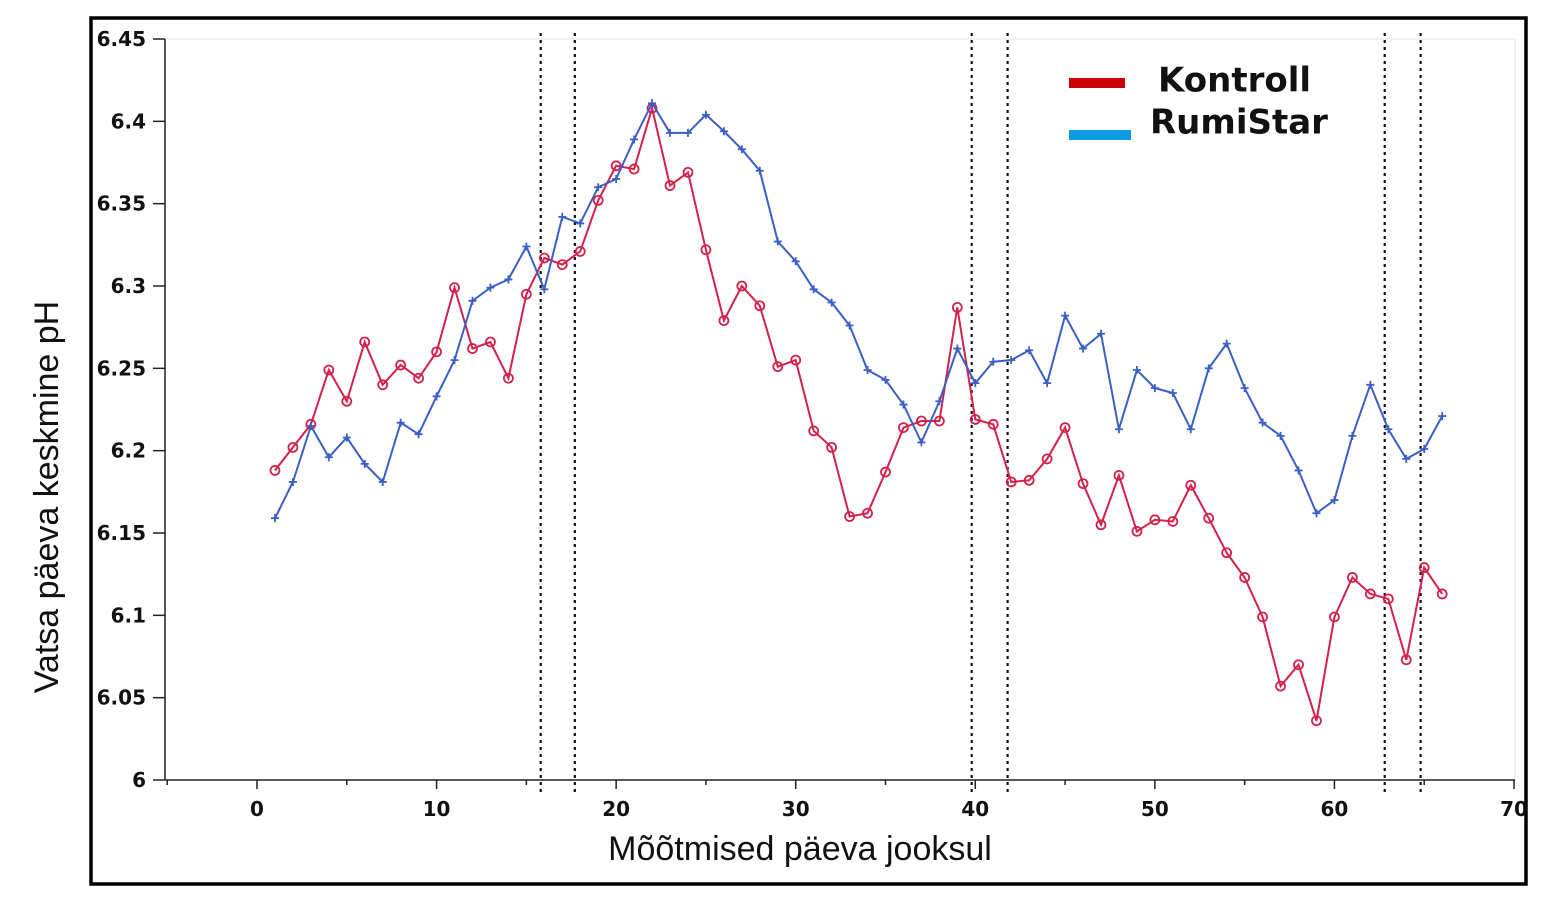 The image size is (1546, 903). Describe the element at coordinates (128, 286) in the screenshot. I see `y-tick-label: 6.3` at that location.